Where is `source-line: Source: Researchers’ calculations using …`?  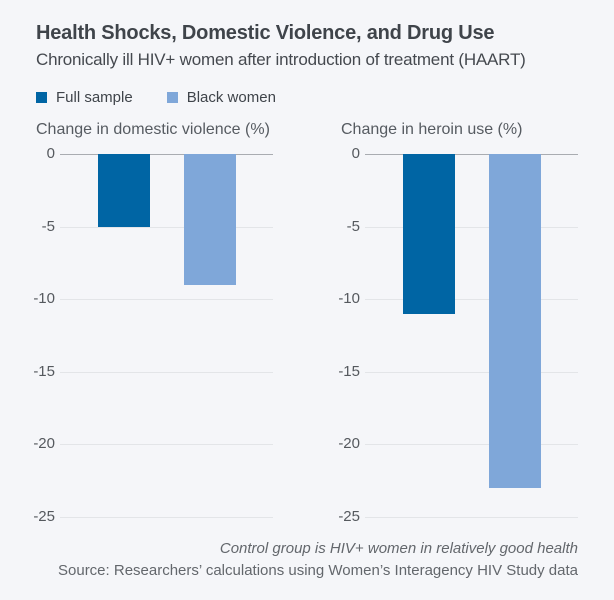 source-line: Source: Researchers’ calculations using … is located at coordinates (318, 570).